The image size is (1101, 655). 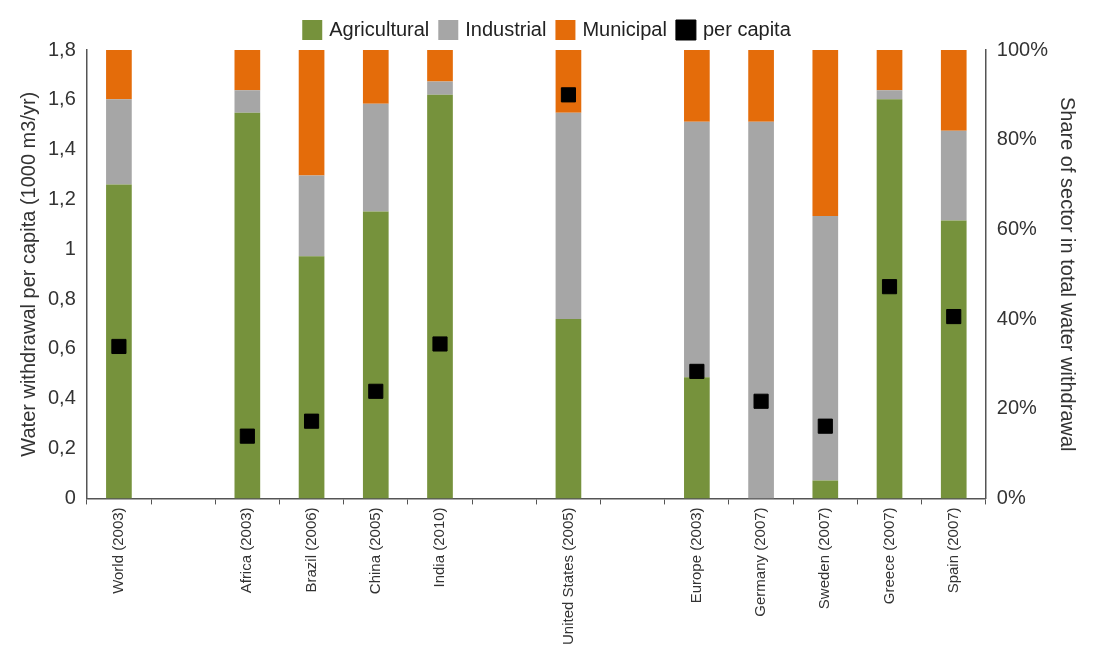 What do you see at coordinates (61, 397) in the screenshot?
I see `y-tick-label: 0,4` at bounding box center [61, 397].